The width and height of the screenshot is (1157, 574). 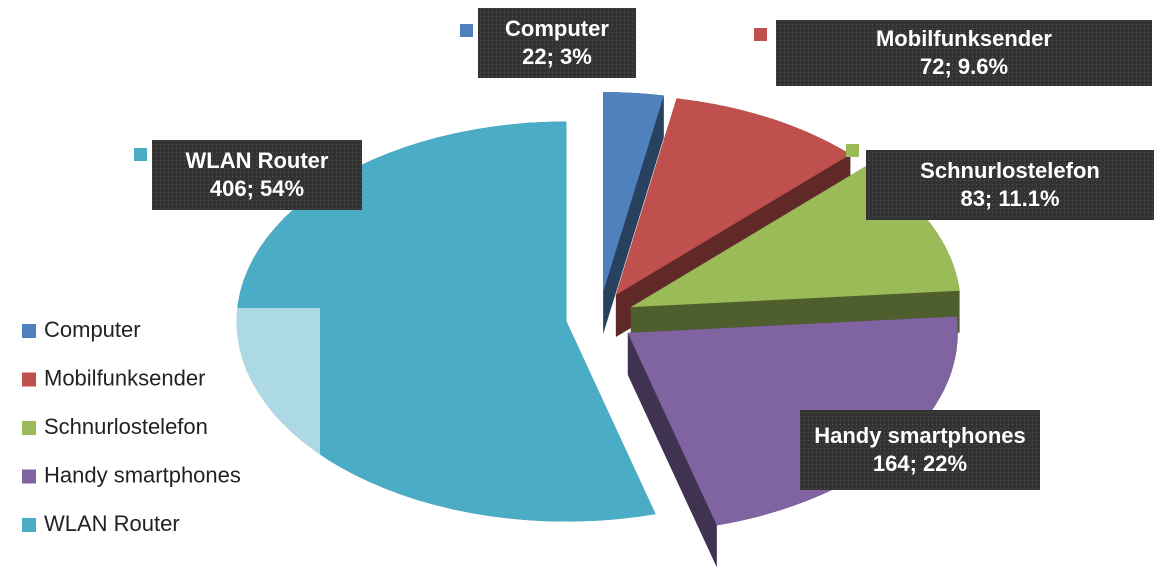 I want to click on legend-box, so click(x=165, y=429).